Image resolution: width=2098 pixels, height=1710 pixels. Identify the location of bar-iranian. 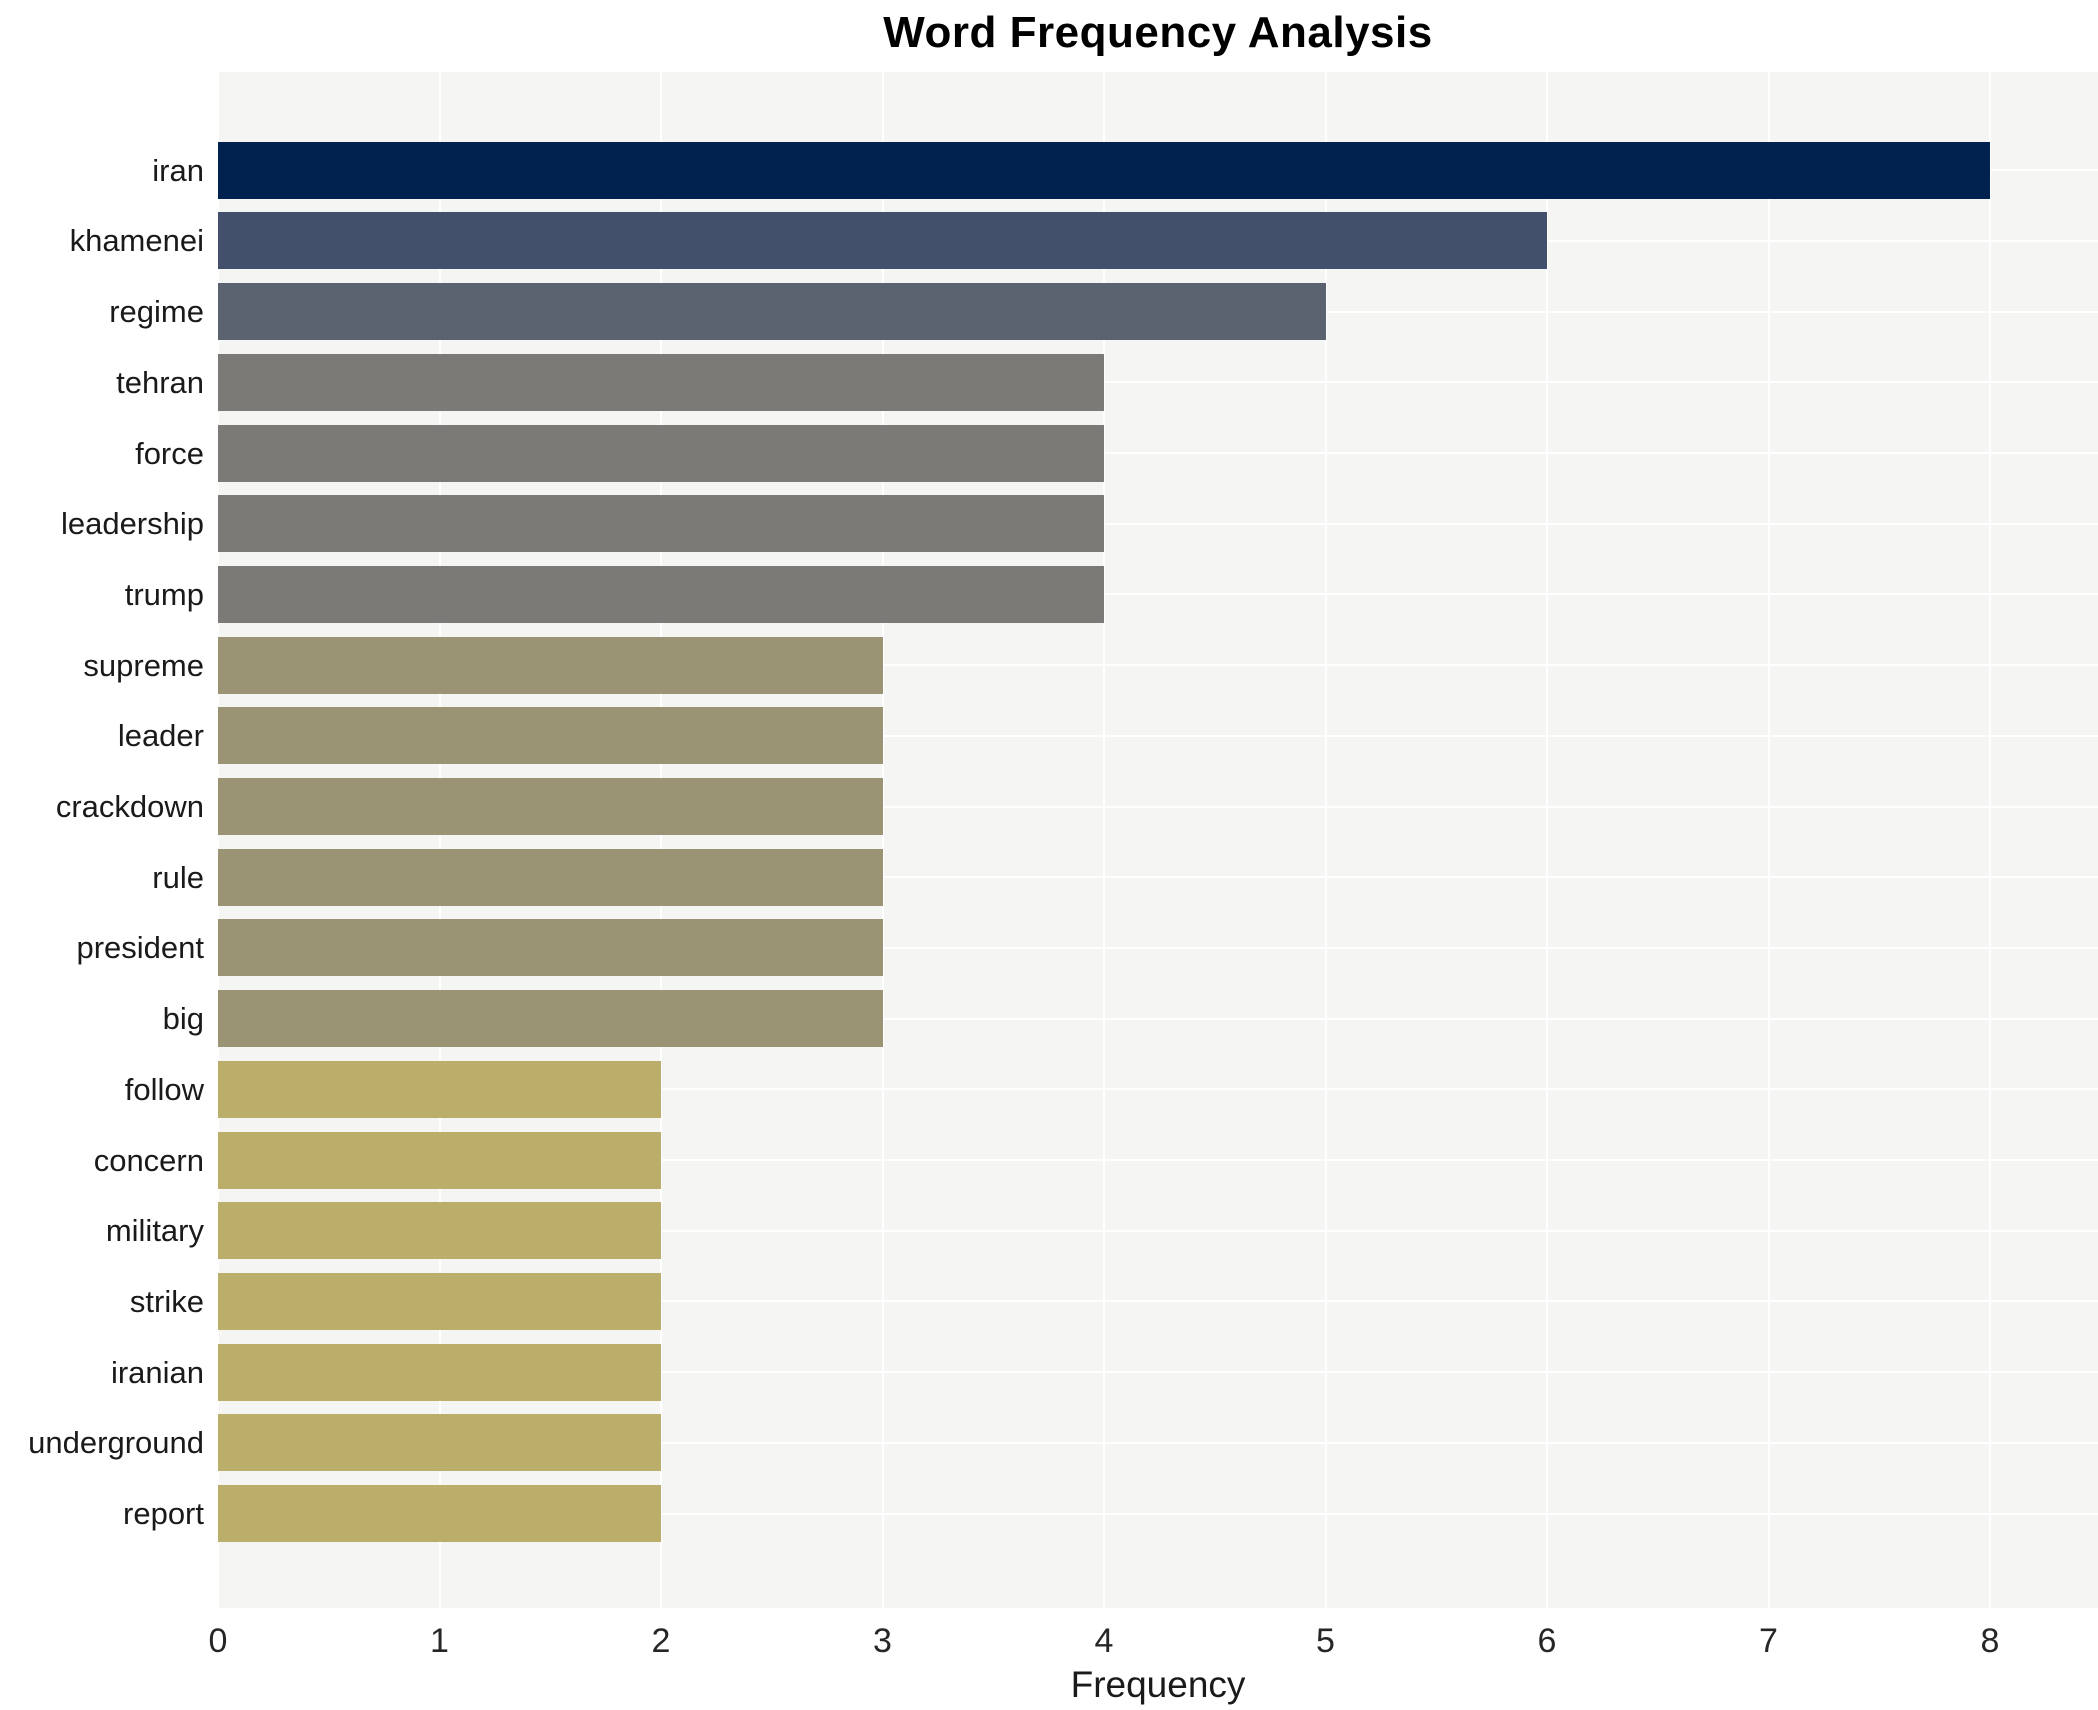
(439, 1372).